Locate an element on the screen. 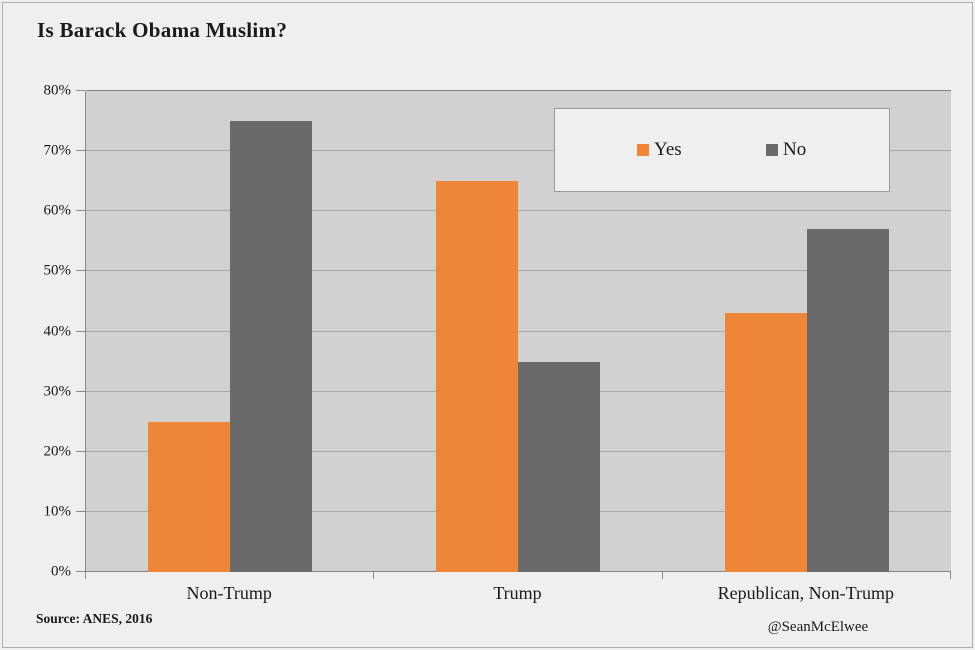 Image resolution: width=975 pixels, height=650 pixels. legend: Yes No is located at coordinates (722, 150).